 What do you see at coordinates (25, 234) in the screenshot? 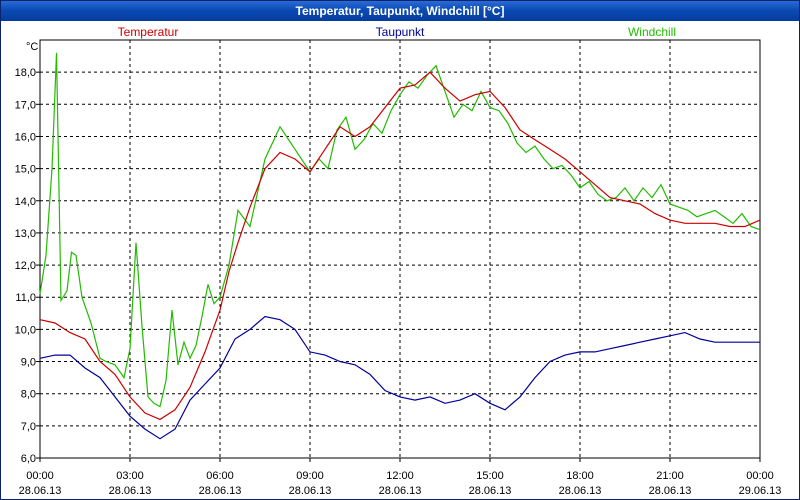
I see `y-tick-label: 13,0` at bounding box center [25, 234].